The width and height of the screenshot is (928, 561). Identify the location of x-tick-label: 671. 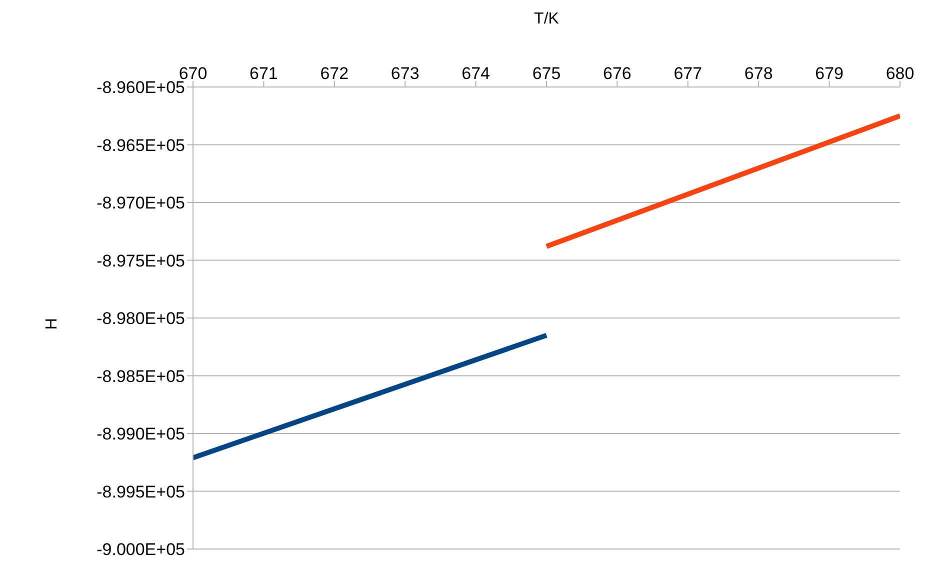
(264, 73).